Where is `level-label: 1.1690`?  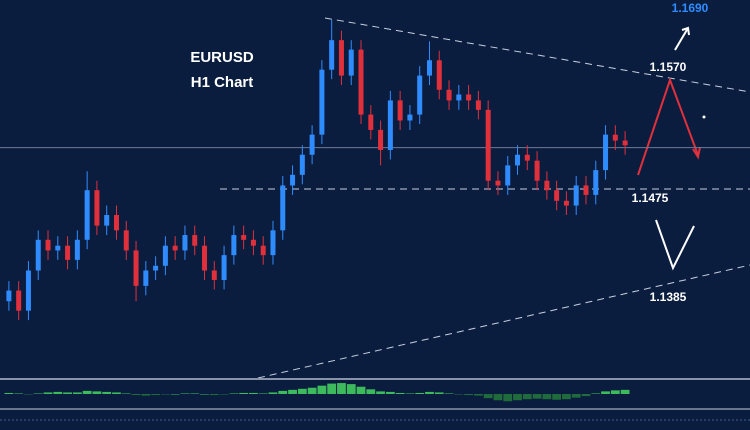 level-label: 1.1690 is located at coordinates (690, 8).